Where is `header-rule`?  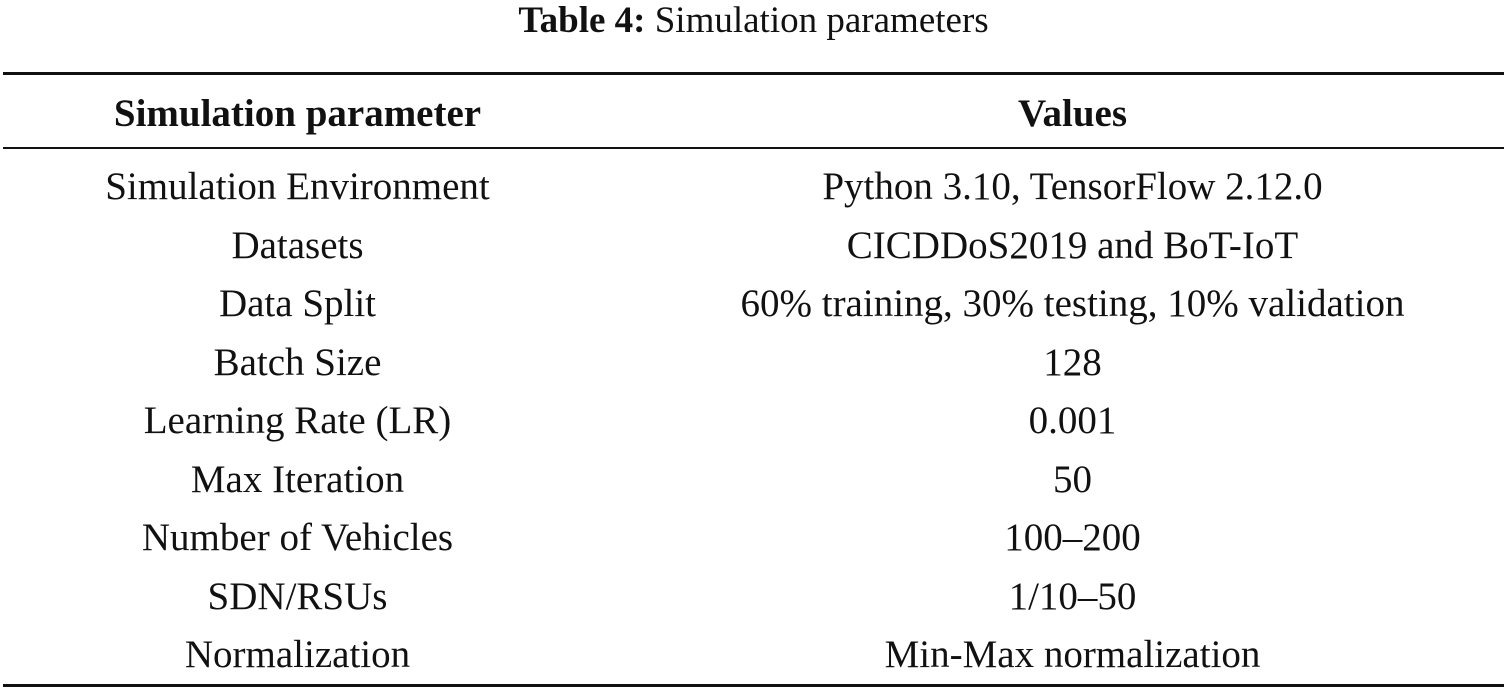 header-rule is located at coordinates (753, 148).